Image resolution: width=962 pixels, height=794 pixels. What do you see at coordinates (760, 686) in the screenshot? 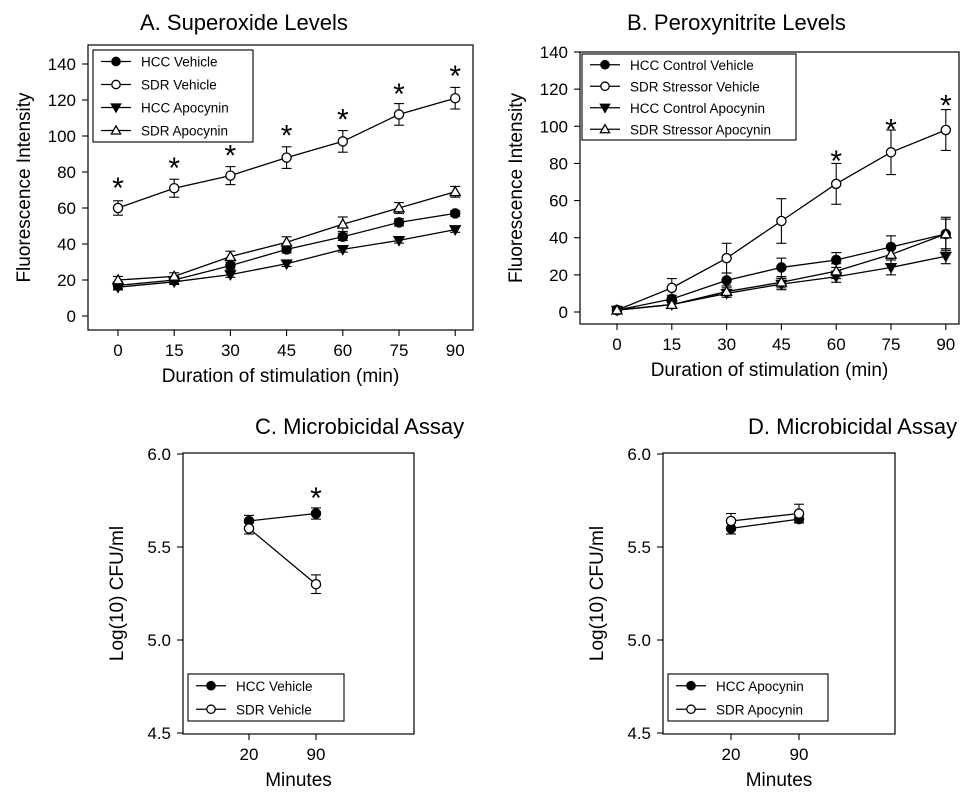
I see `legend-label: HCC Apocynin` at bounding box center [760, 686].